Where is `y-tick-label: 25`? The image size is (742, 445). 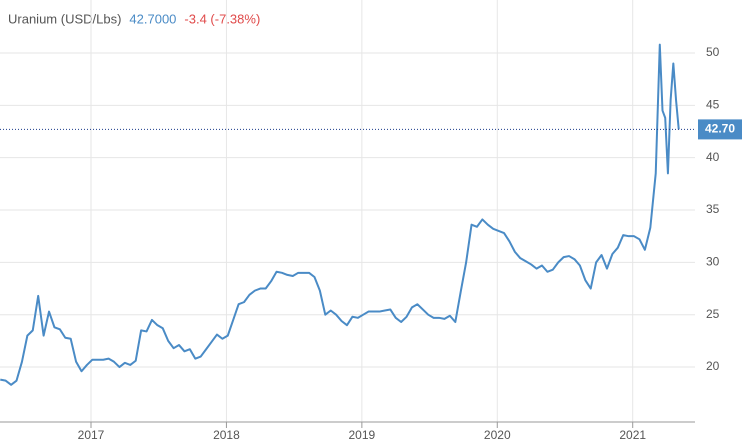
y-tick-label: 25 is located at coordinates (713, 314).